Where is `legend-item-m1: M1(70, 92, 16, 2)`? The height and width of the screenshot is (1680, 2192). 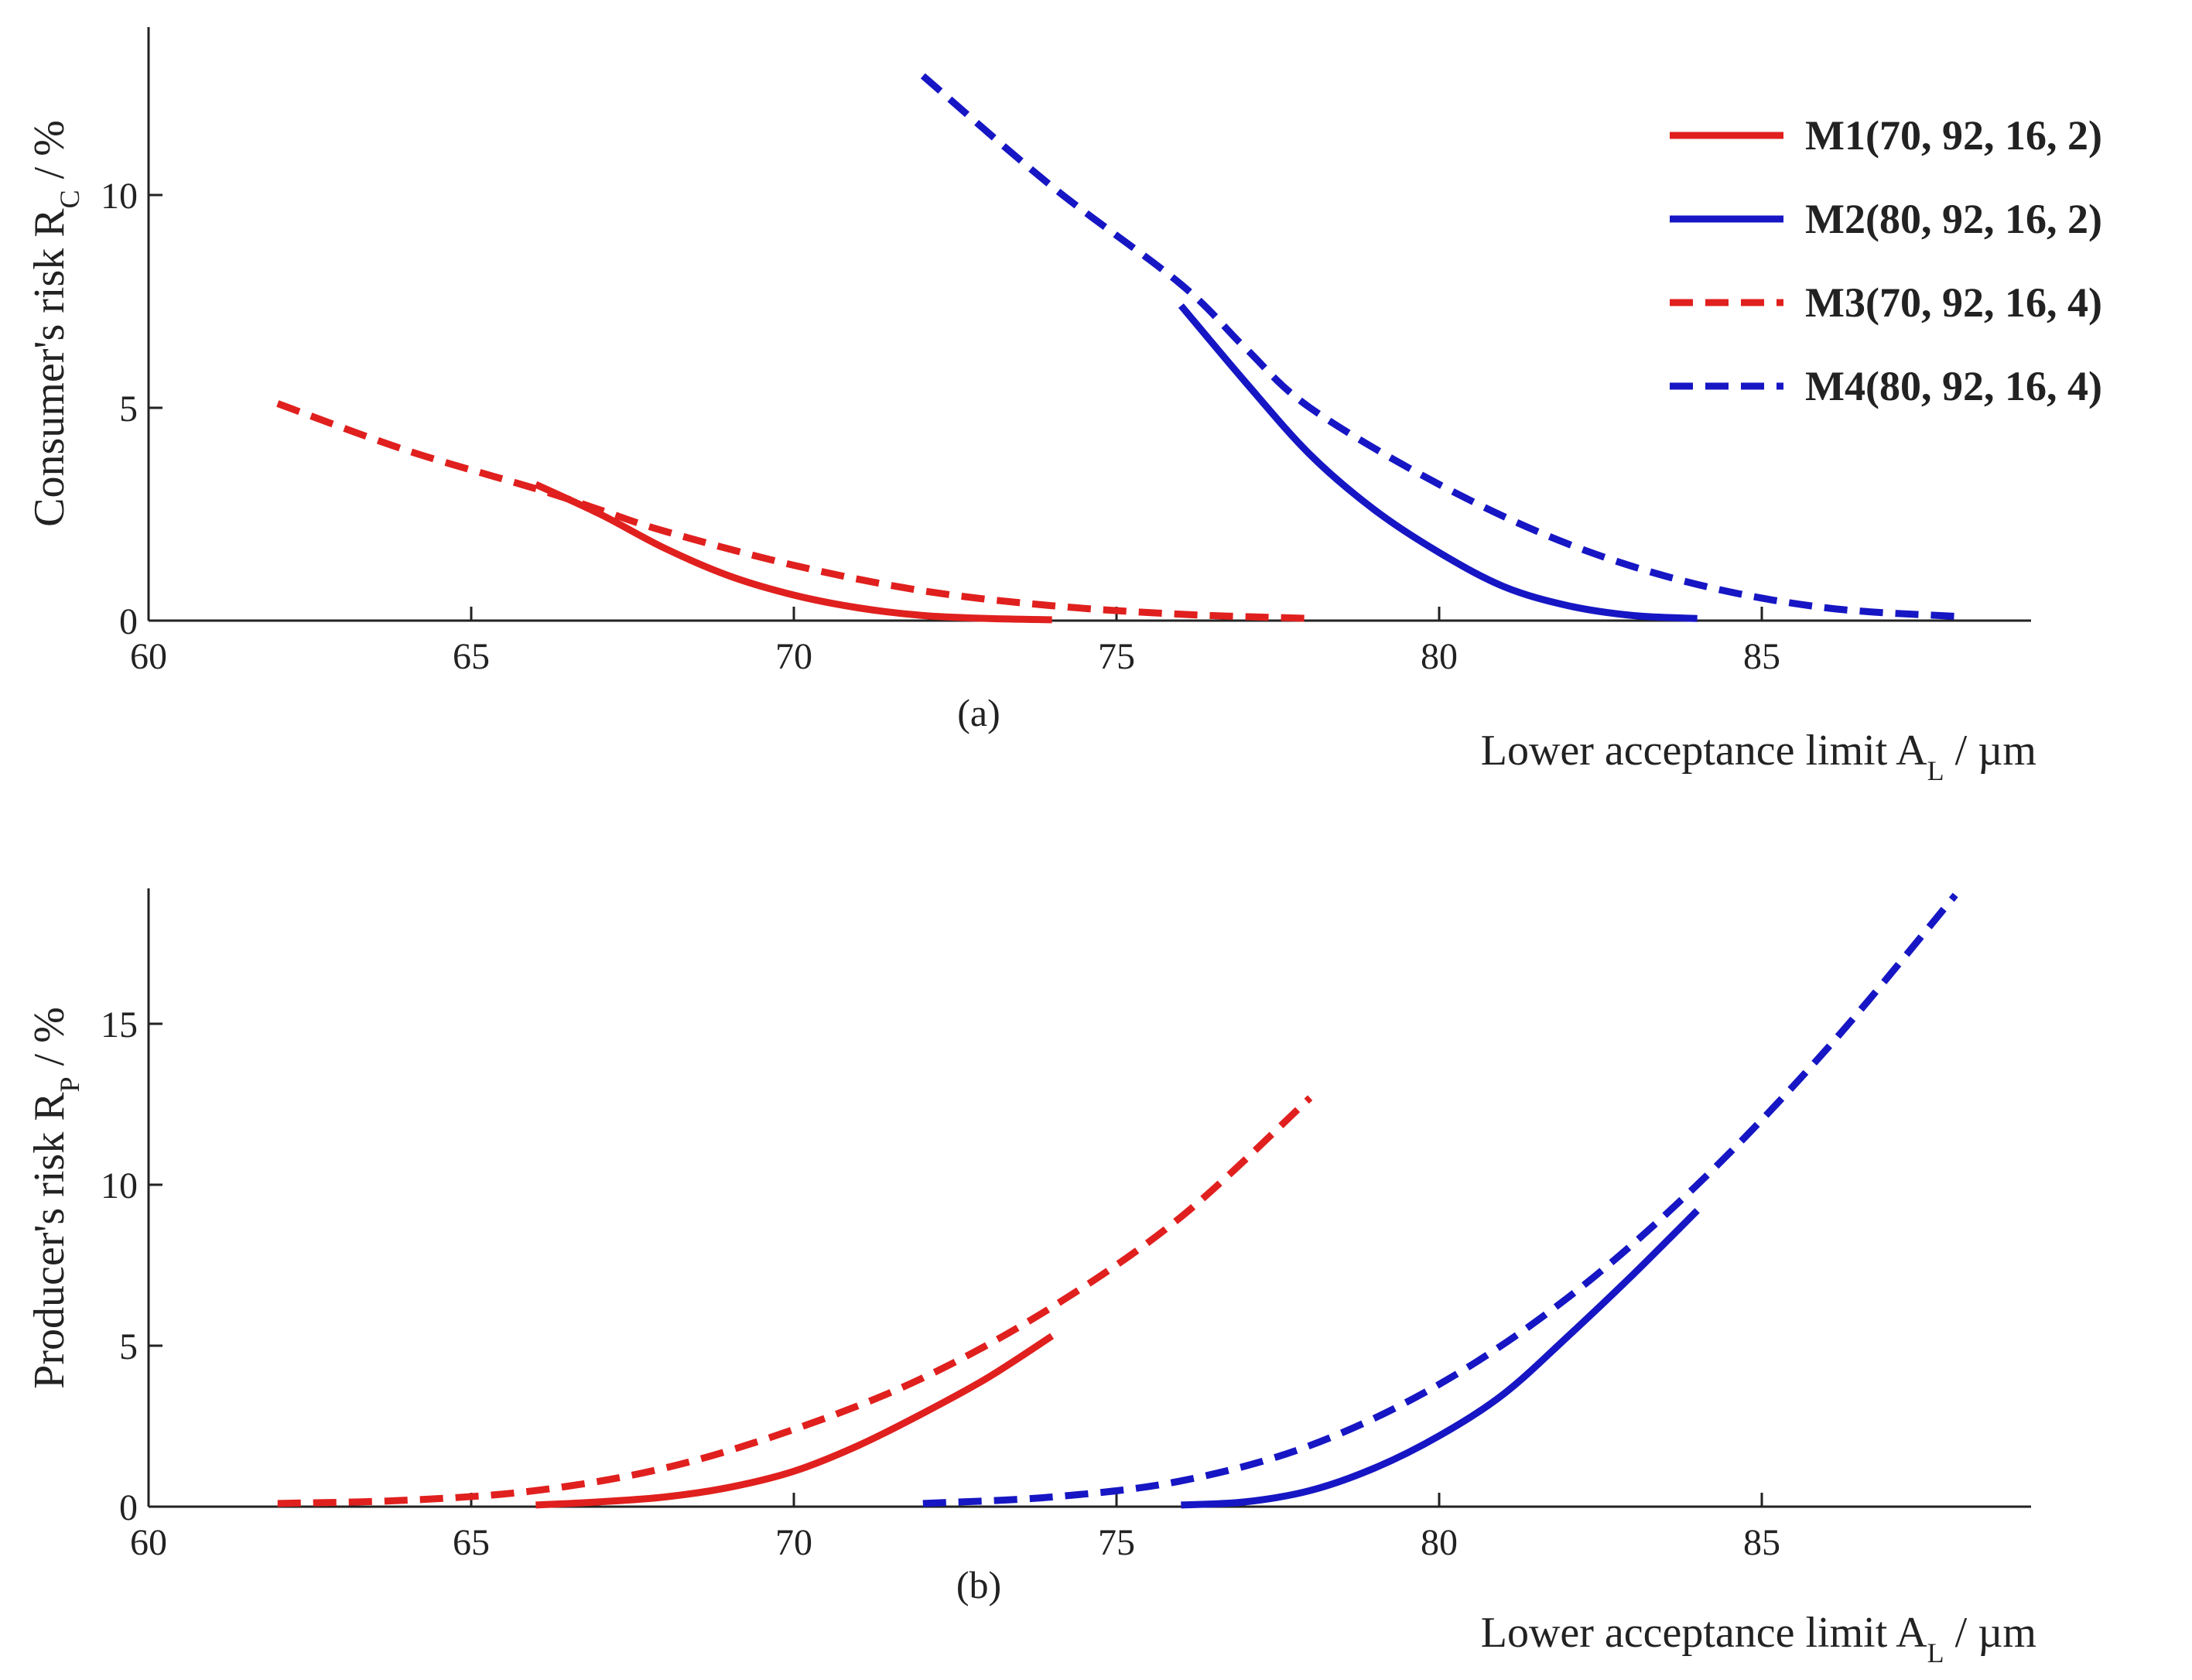 legend-item-m1: M1(70, 92, 16, 2) is located at coordinates (1886, 135).